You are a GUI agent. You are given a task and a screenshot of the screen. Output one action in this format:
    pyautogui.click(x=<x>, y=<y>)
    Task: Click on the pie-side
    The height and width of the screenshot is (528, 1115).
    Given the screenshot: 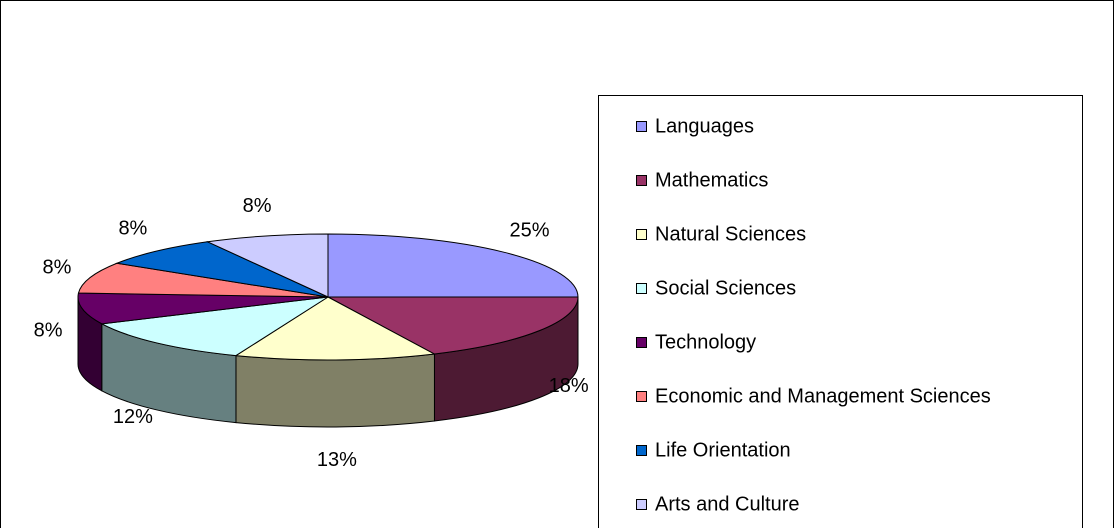 What is the action you would take?
    pyautogui.click(x=335, y=390)
    